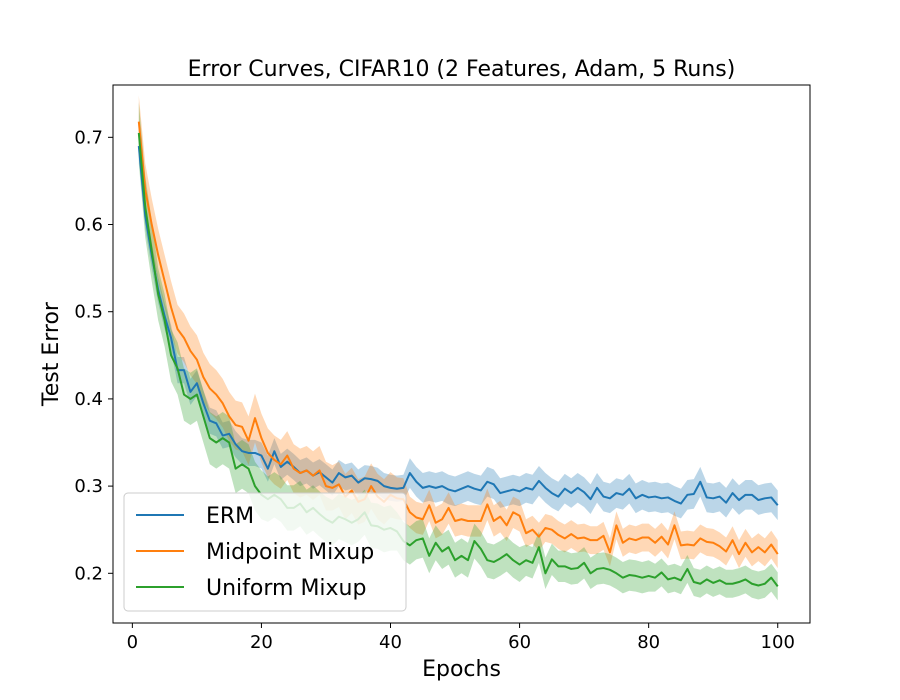 The height and width of the screenshot is (700, 900). I want to click on legend-items: ERM Midpoint Mixup Uniform Mixup, so click(255, 552).